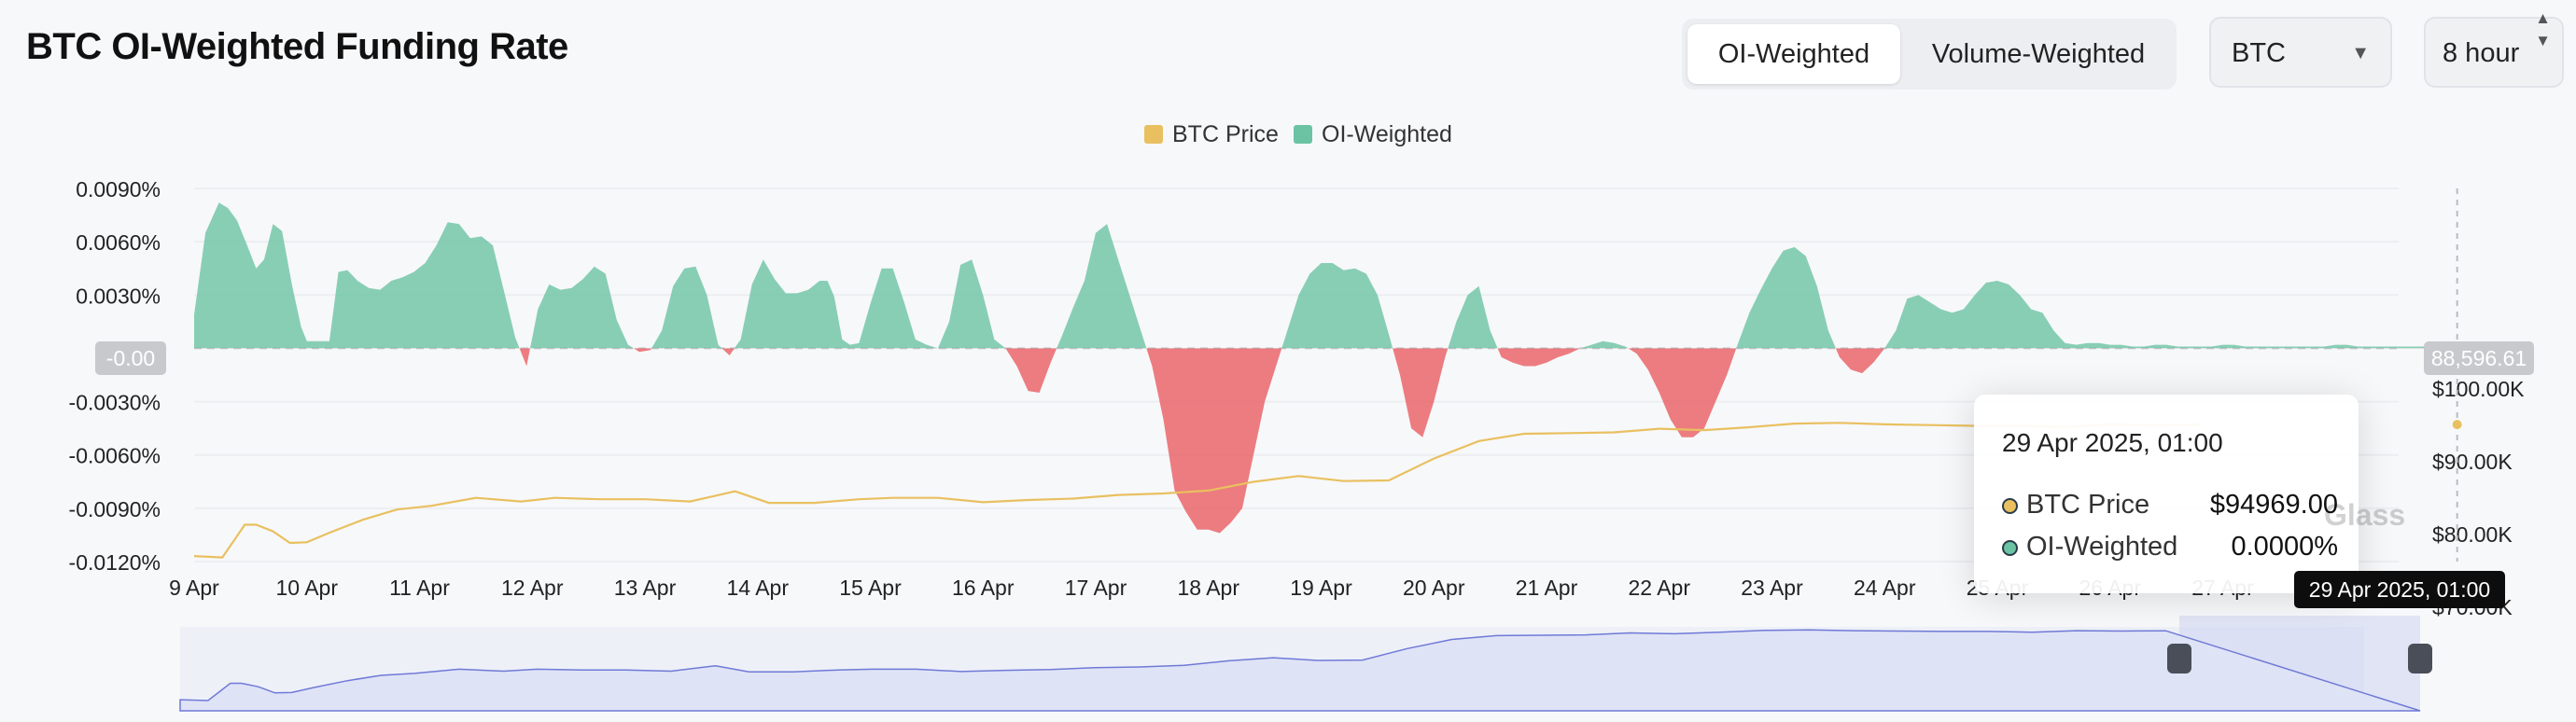 The image size is (2576, 722). What do you see at coordinates (2420, 658) in the screenshot?
I see `brush-handle-right` at bounding box center [2420, 658].